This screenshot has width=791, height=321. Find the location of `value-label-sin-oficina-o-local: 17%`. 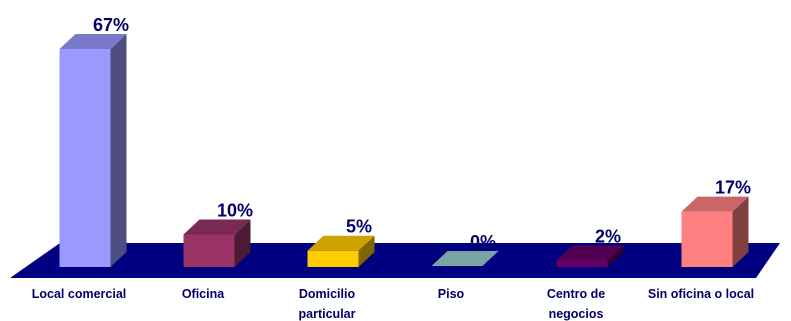

value-label-sin-oficina-o-local: 17% is located at coordinates (733, 188).